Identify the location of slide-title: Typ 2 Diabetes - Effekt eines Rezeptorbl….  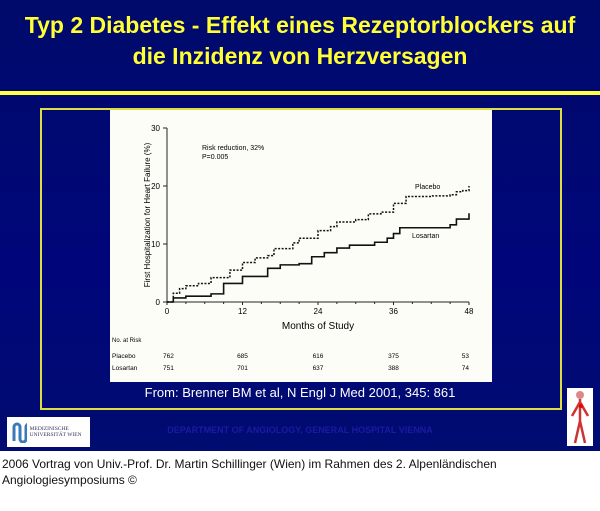
(300, 41).